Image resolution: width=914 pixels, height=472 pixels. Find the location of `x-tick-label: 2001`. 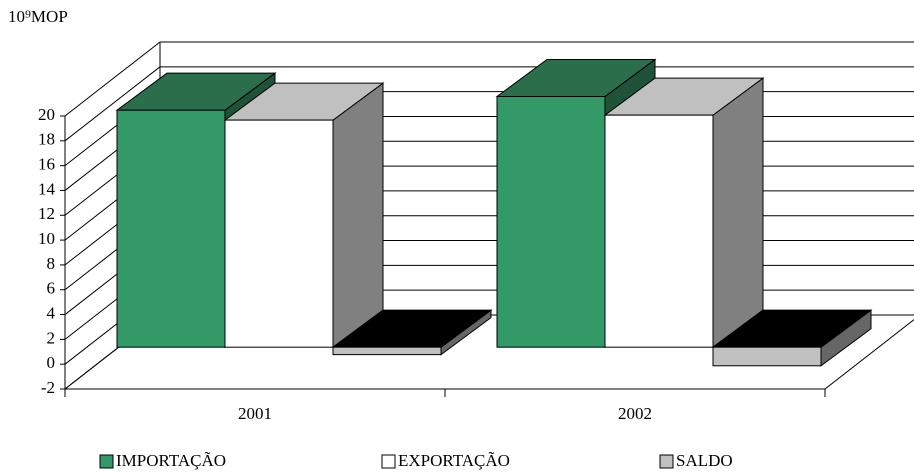

x-tick-label: 2001 is located at coordinates (255, 413).